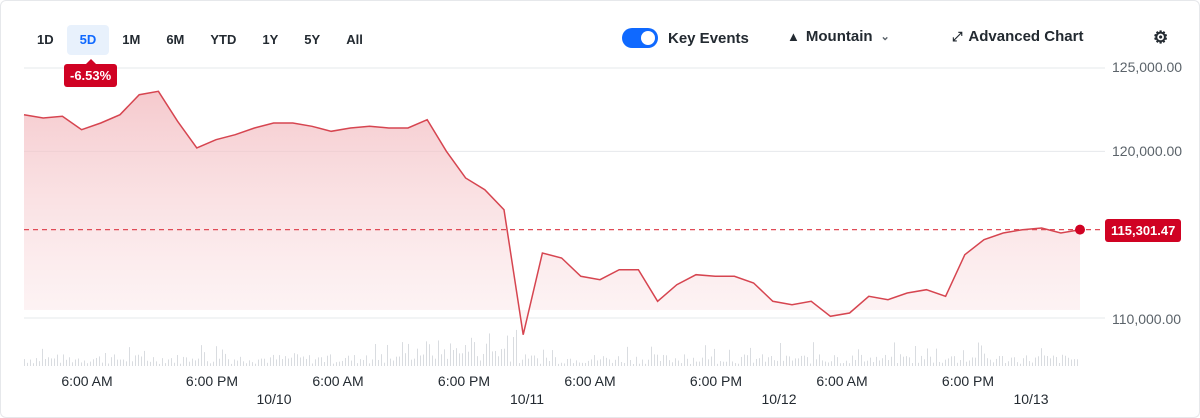 The image size is (1200, 418). Describe the element at coordinates (1017, 36) in the screenshot. I see `advanced-chart-button: ⤢ Advanced Chart` at that location.